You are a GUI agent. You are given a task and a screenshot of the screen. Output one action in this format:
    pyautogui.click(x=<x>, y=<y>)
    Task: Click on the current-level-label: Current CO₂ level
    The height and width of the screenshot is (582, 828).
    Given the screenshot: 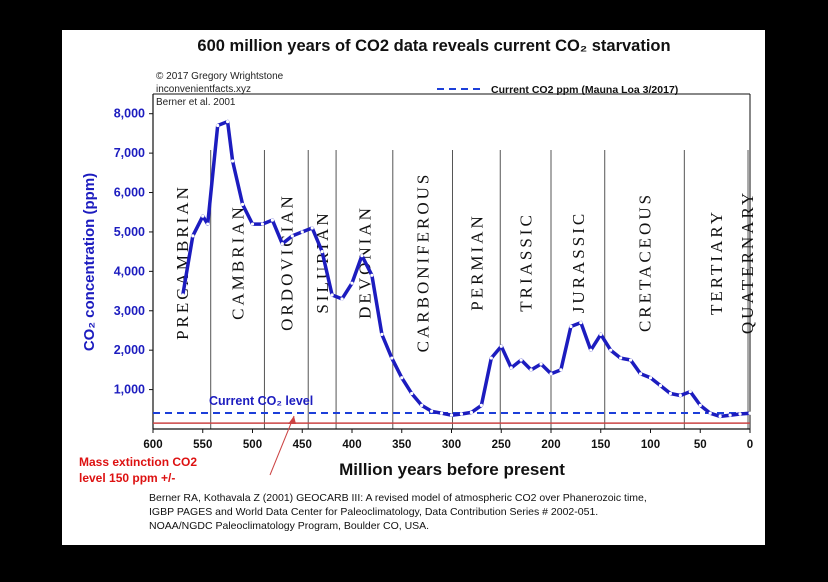 What is the action you would take?
    pyautogui.click(x=261, y=401)
    